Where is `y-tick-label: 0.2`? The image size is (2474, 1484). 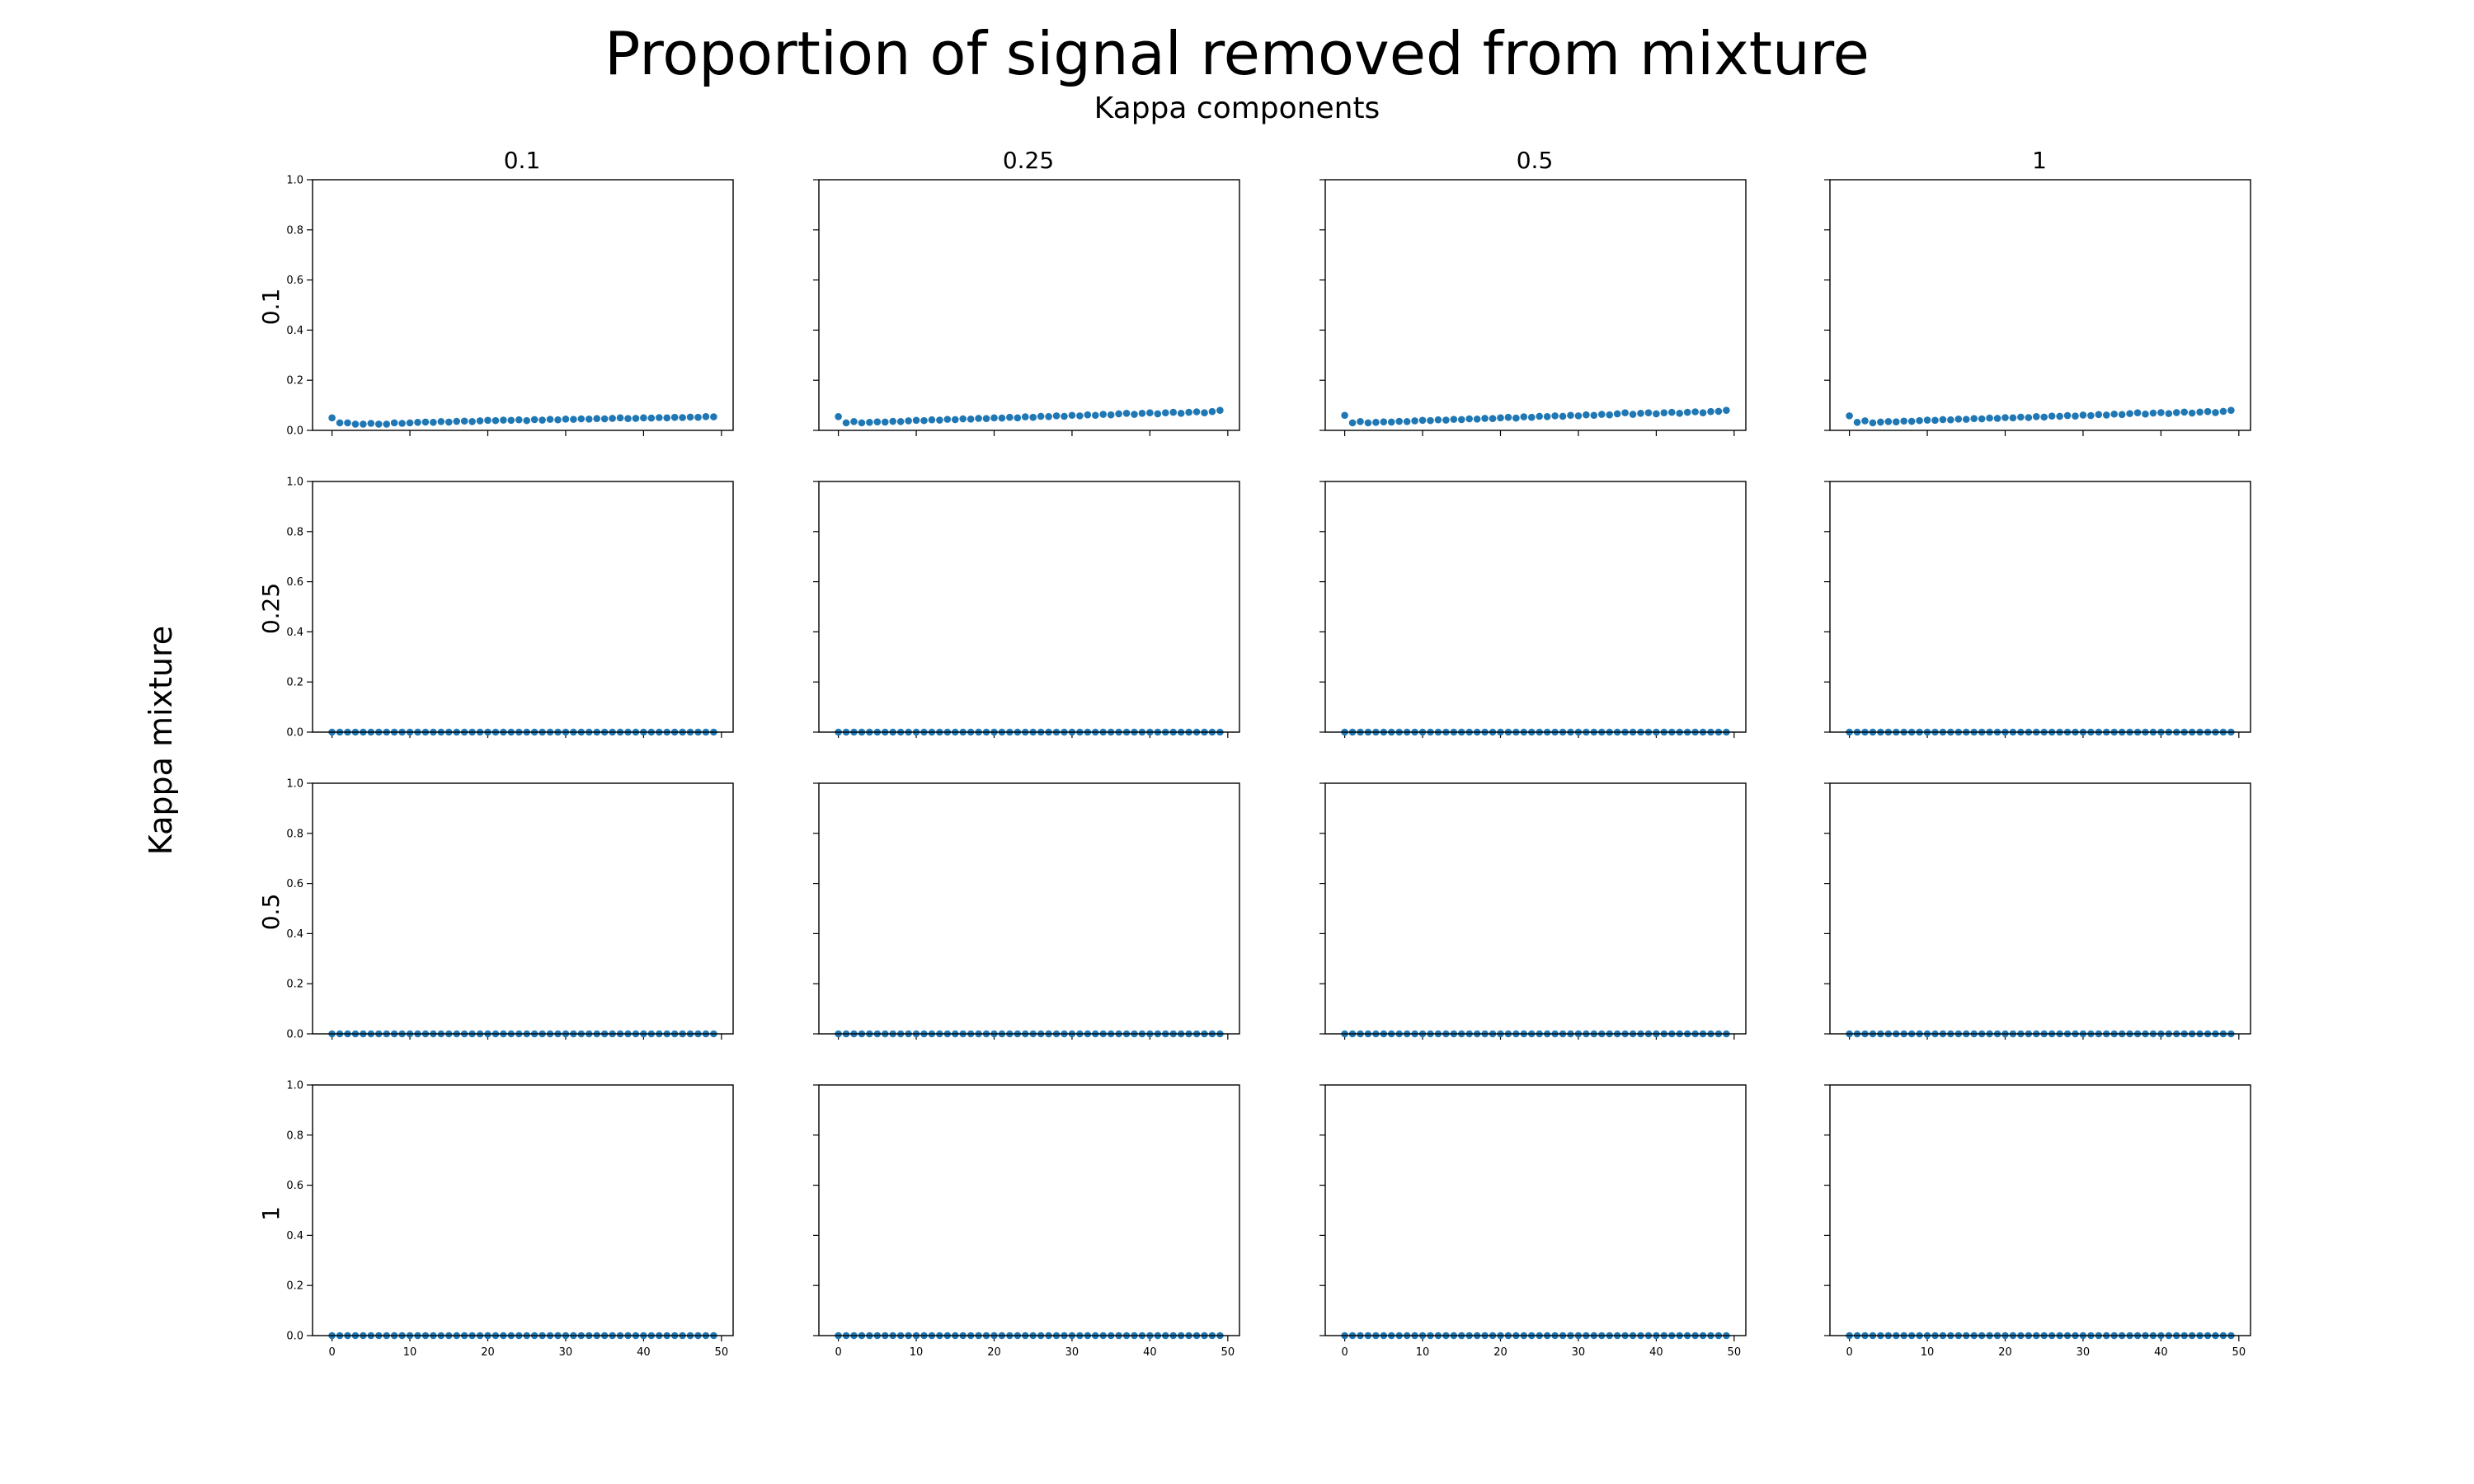 y-tick-label: 0.2 is located at coordinates (294, 985).